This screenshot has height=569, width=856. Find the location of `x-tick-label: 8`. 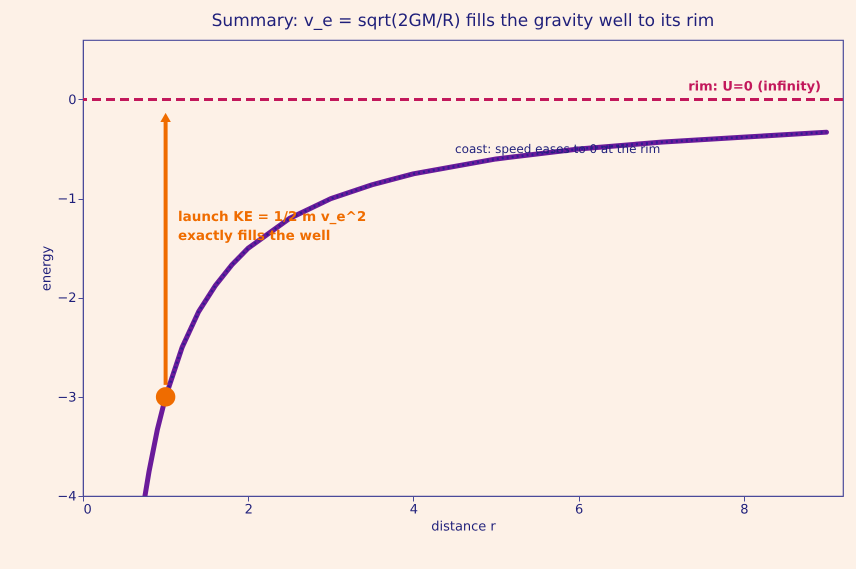

x-tick-label: 8 is located at coordinates (744, 510).